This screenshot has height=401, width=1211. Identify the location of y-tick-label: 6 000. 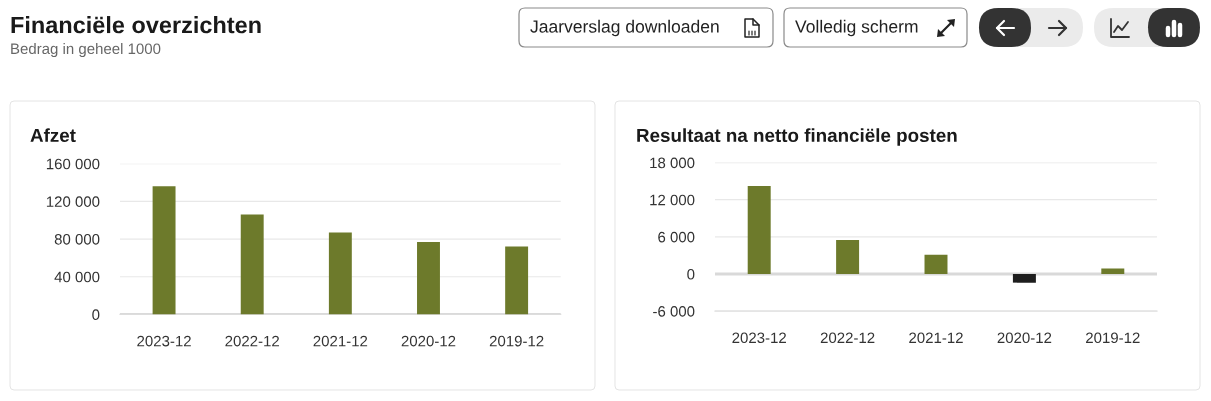
(676, 237).